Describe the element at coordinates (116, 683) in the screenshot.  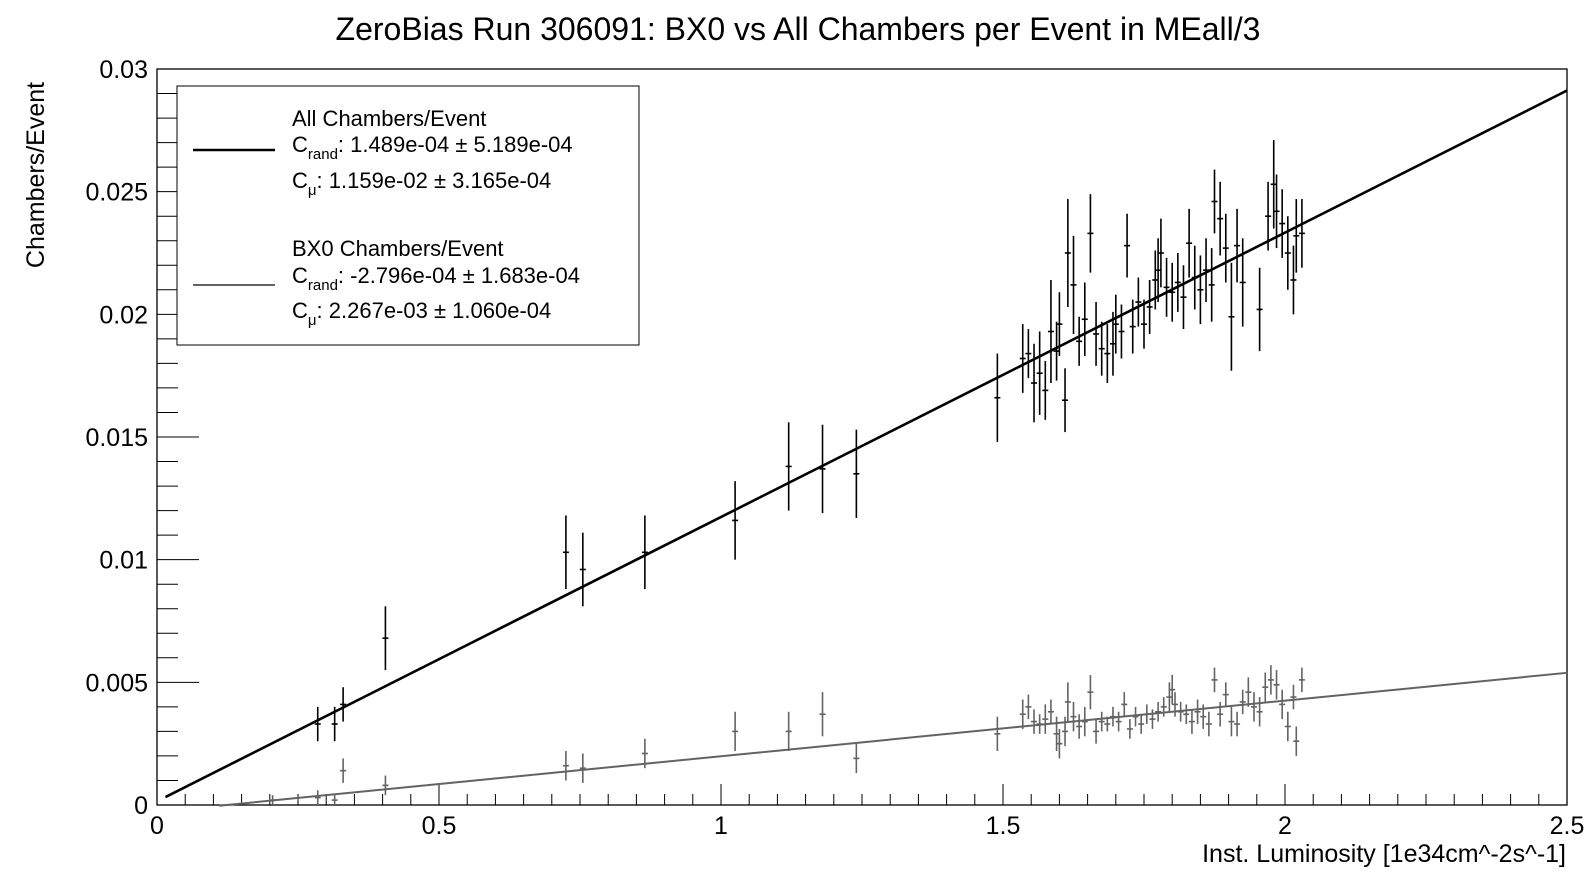
I see `y-tick-label: 0.005` at that location.